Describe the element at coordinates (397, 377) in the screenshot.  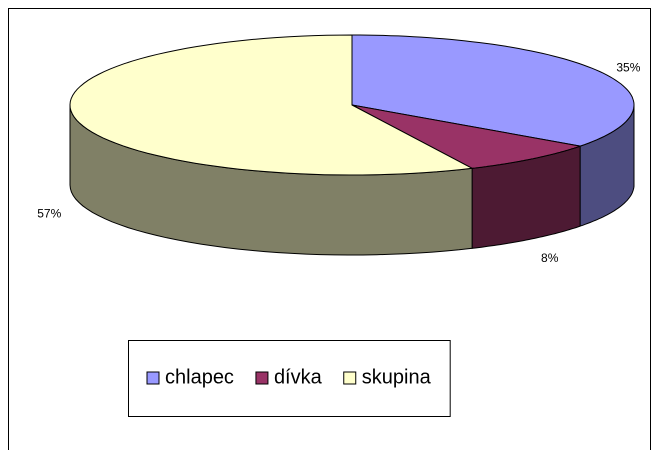
I see `legend-label: skupina` at that location.